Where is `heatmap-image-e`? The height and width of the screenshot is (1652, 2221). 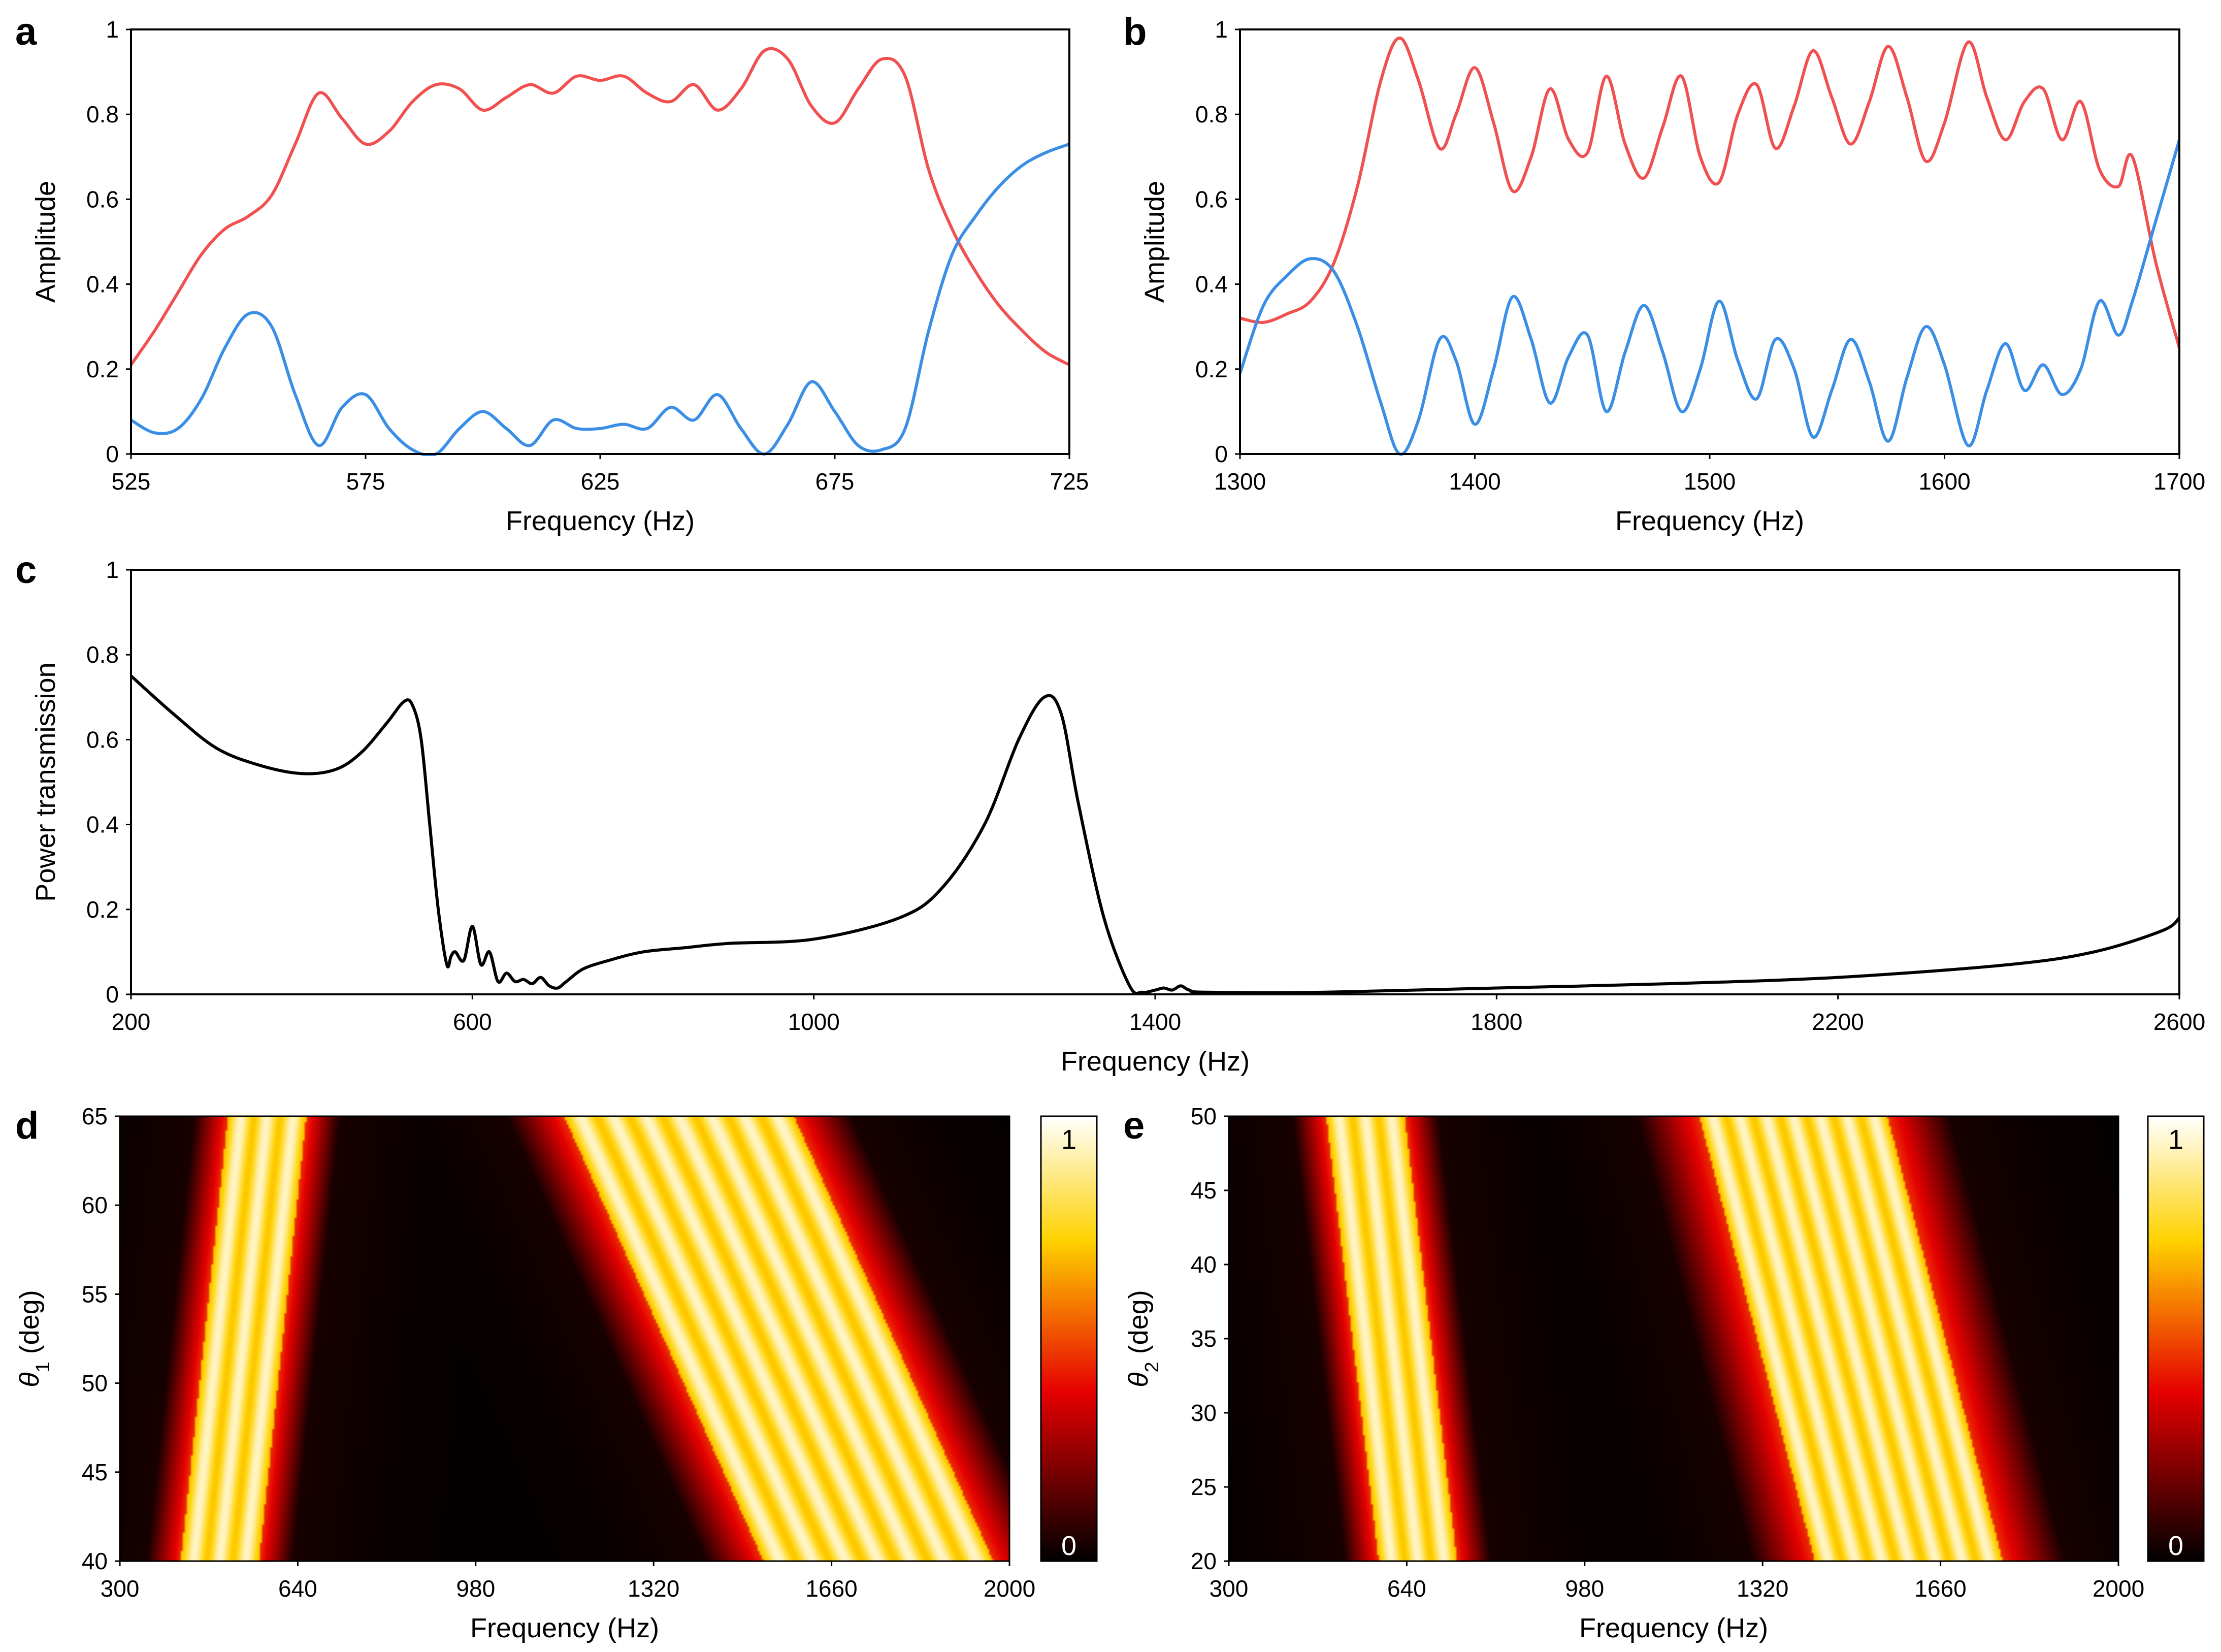
heatmap-image-e is located at coordinates (1674, 1338).